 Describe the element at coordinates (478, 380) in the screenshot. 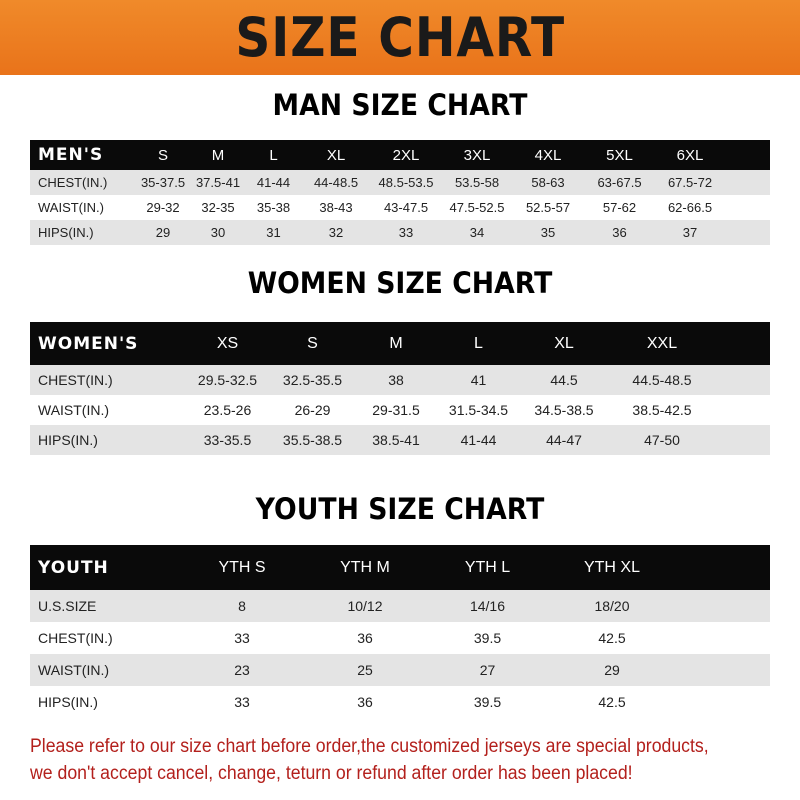

I see `table-cell: 41` at that location.